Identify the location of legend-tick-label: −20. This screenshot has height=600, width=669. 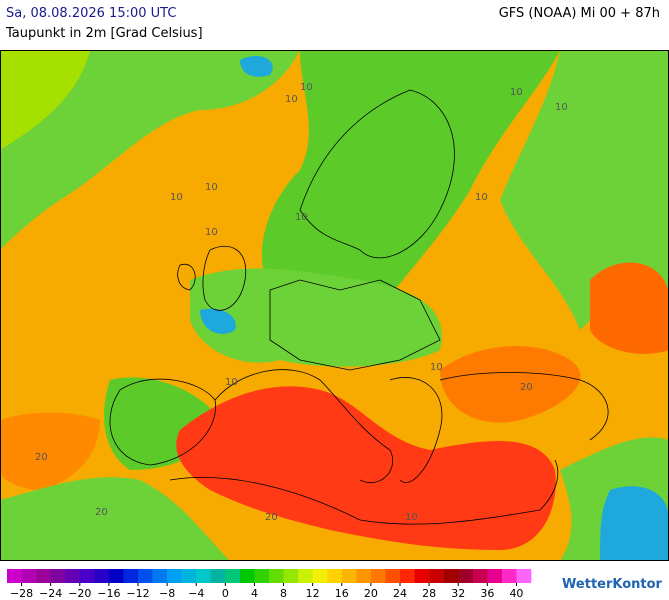
(79, 593).